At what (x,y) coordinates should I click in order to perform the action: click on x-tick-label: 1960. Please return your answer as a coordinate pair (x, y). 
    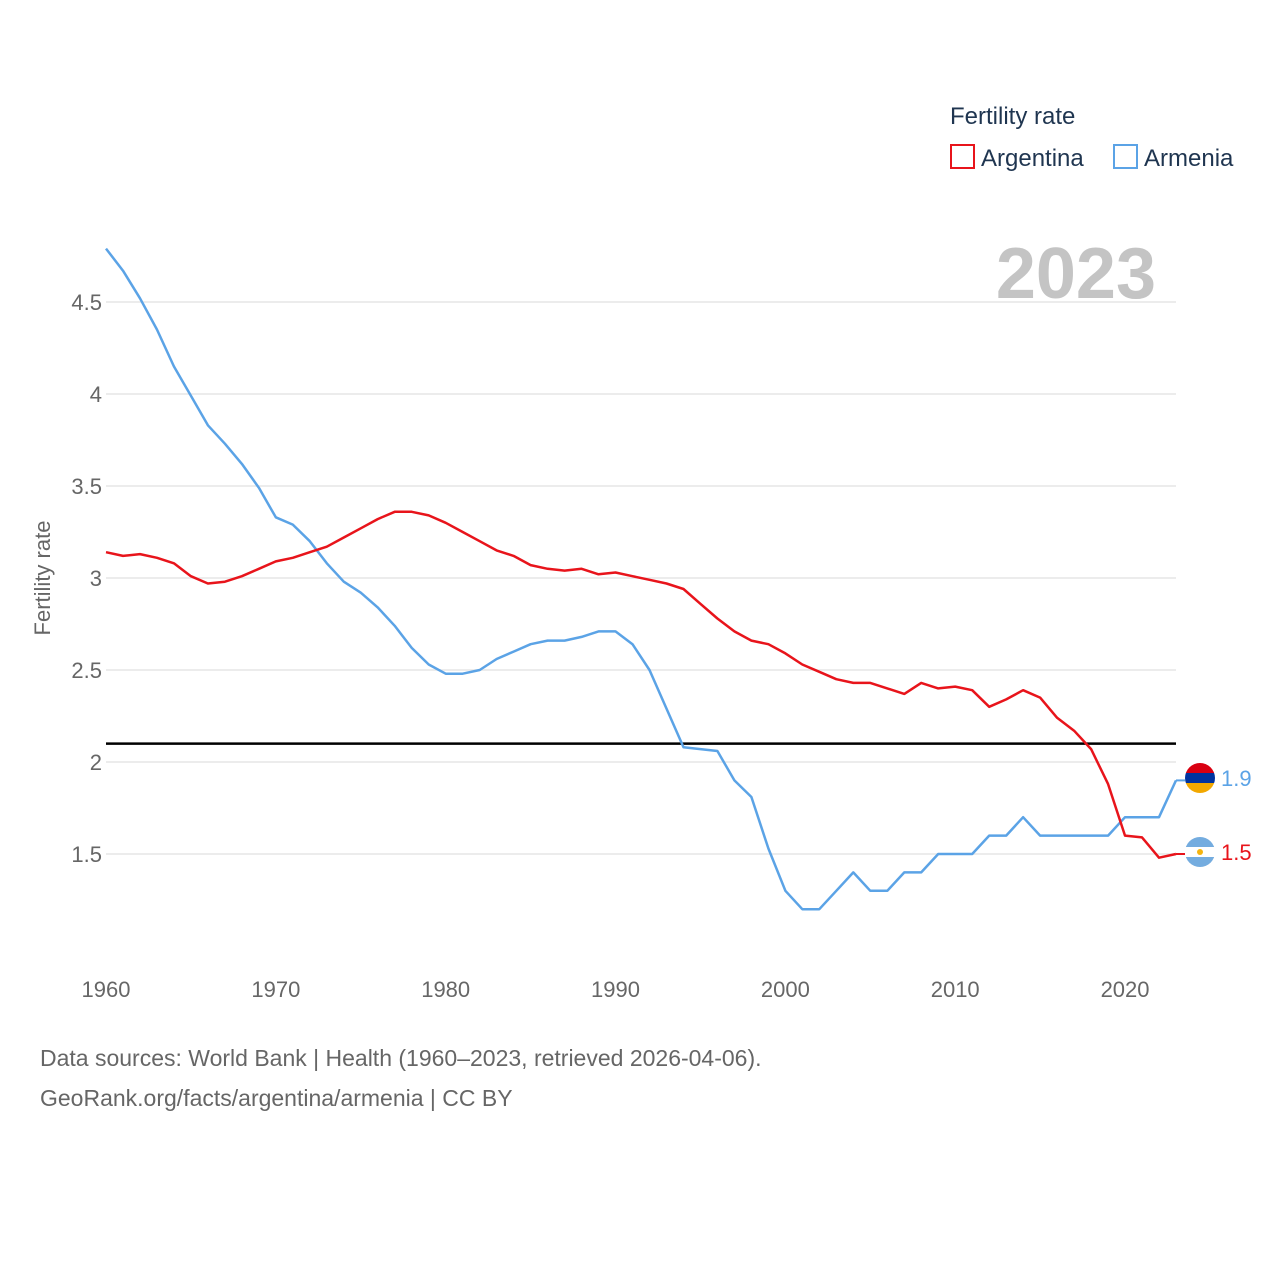
    Looking at the image, I should click on (106, 989).